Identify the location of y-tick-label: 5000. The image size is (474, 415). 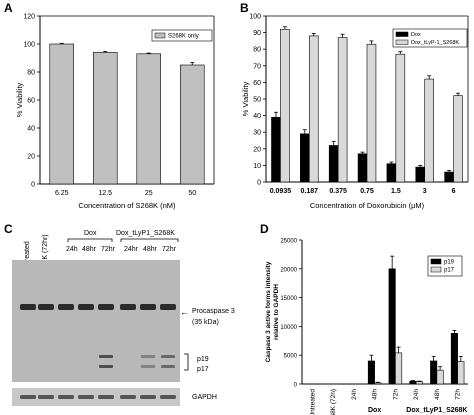
(291, 357).